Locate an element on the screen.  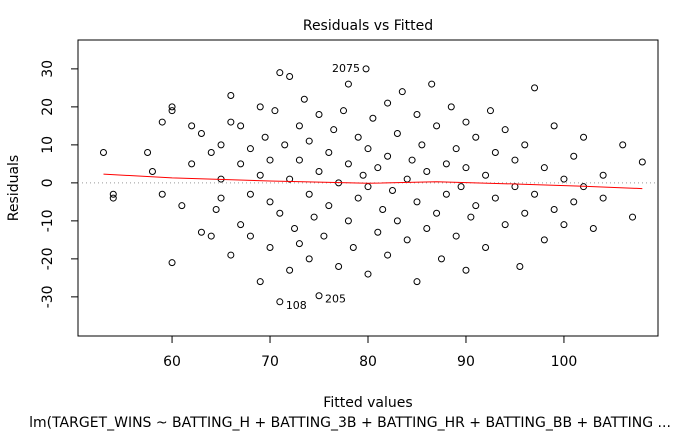
x-tick-label: 100 is located at coordinates (564, 362).